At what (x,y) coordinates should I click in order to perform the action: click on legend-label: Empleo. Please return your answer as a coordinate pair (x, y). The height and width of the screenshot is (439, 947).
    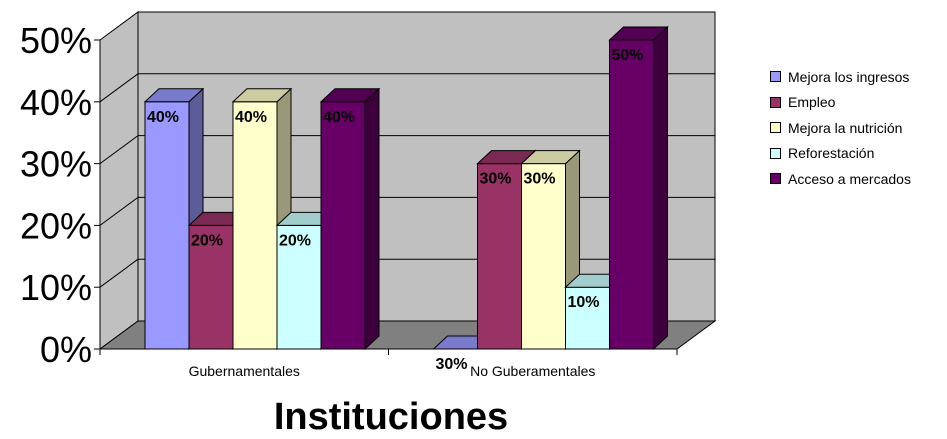
    Looking at the image, I should click on (812, 102).